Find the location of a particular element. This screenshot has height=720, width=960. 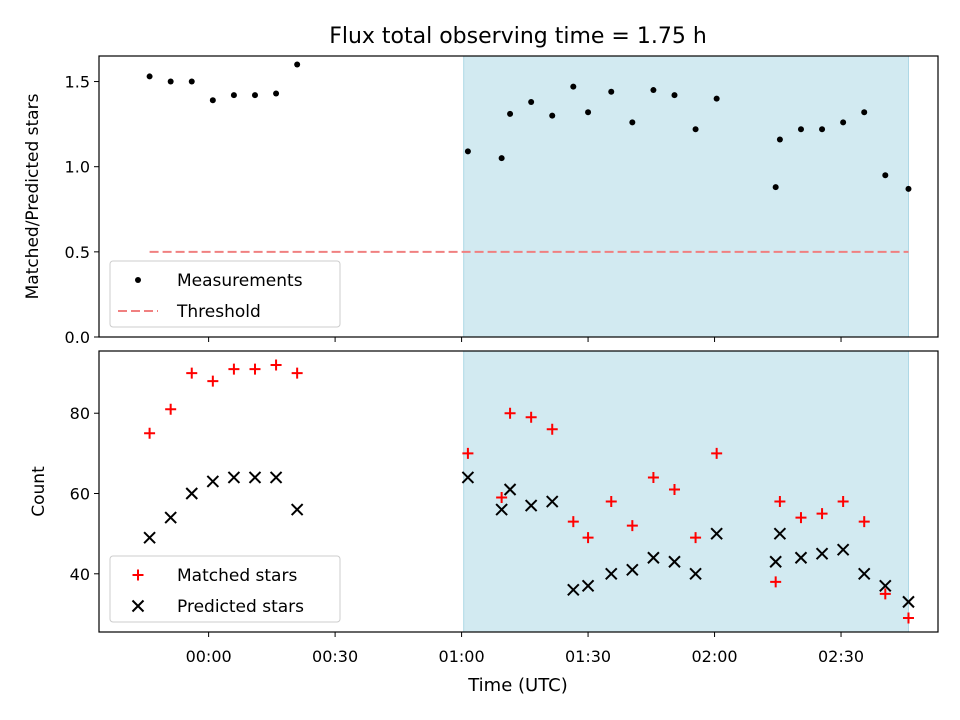

chart-title: Flux total observing time = 1.75 h is located at coordinates (518, 36).